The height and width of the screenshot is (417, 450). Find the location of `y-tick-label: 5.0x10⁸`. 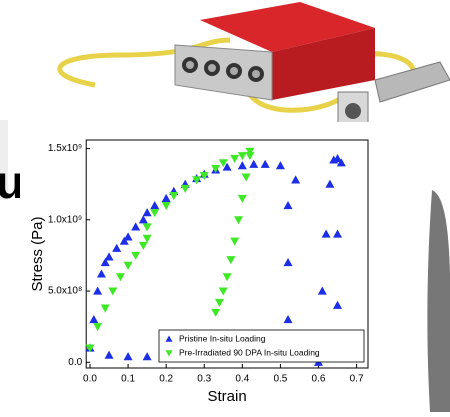

y-tick-label: 5.0x10⁸ is located at coordinates (65, 291).